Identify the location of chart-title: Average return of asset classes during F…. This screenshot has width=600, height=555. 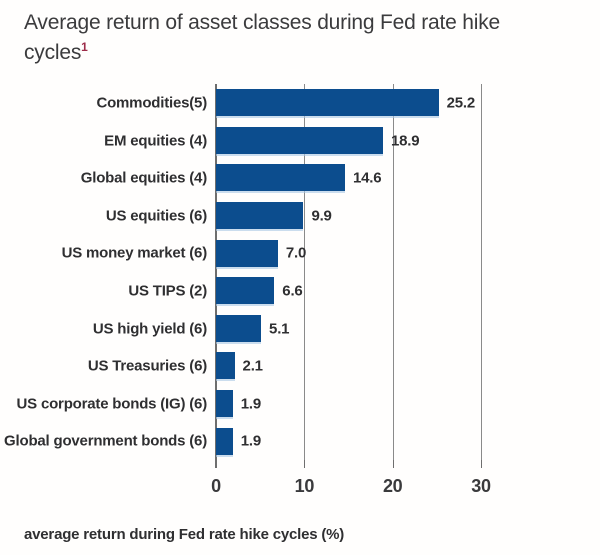
(284, 38).